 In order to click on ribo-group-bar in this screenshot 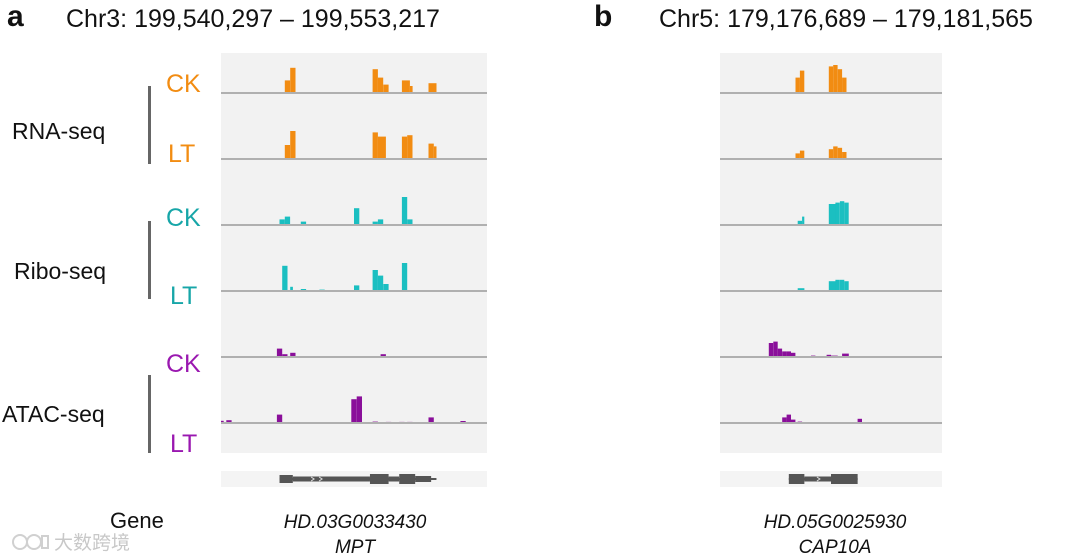, I will do `click(149, 260)`.